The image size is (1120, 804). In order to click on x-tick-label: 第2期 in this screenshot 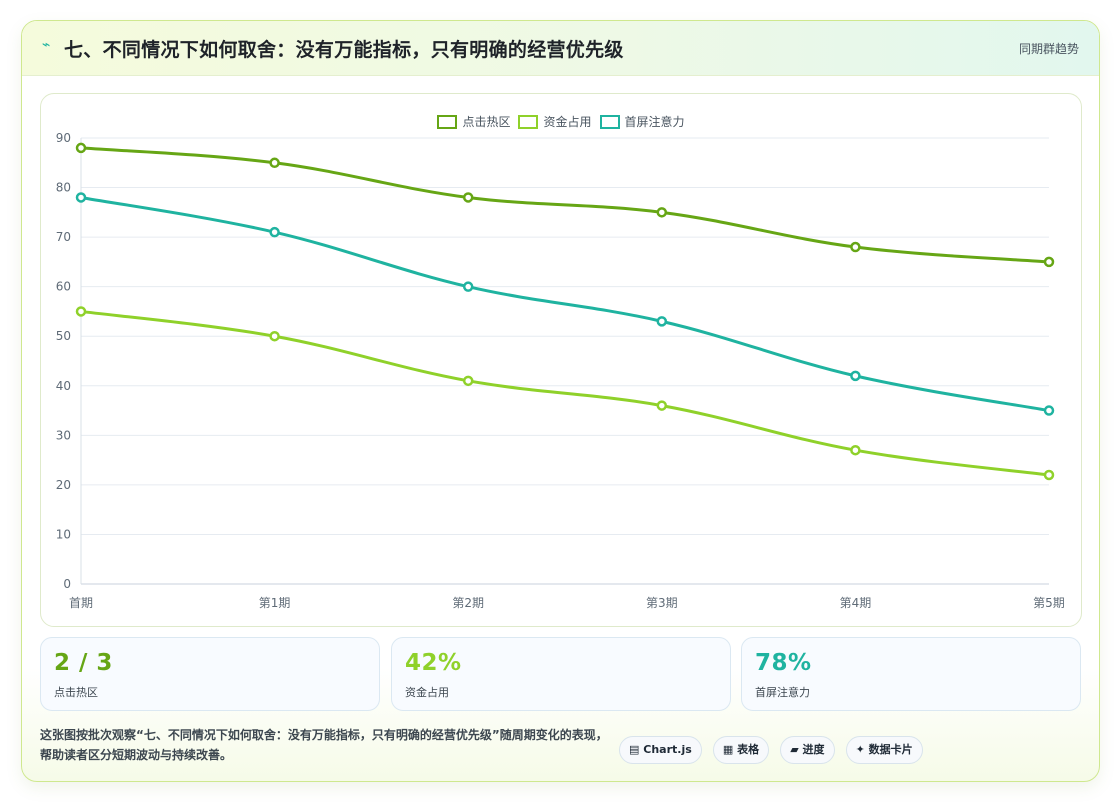, I will do `click(468, 603)`.